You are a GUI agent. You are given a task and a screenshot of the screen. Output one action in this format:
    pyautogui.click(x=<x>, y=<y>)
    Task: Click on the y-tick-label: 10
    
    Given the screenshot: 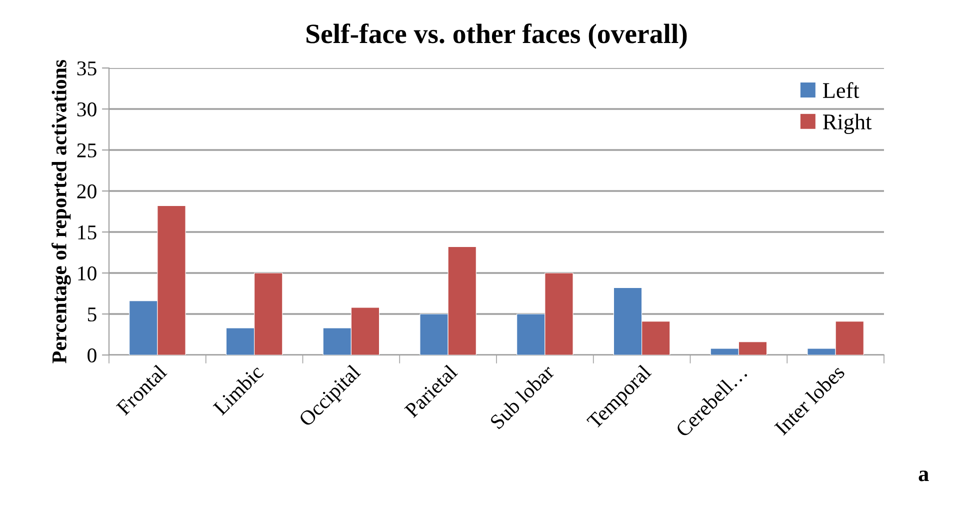 What is the action you would take?
    pyautogui.click(x=87, y=273)
    